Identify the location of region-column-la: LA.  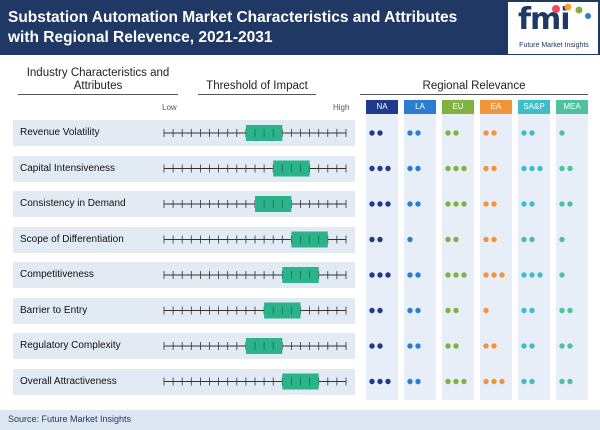
(420, 250).